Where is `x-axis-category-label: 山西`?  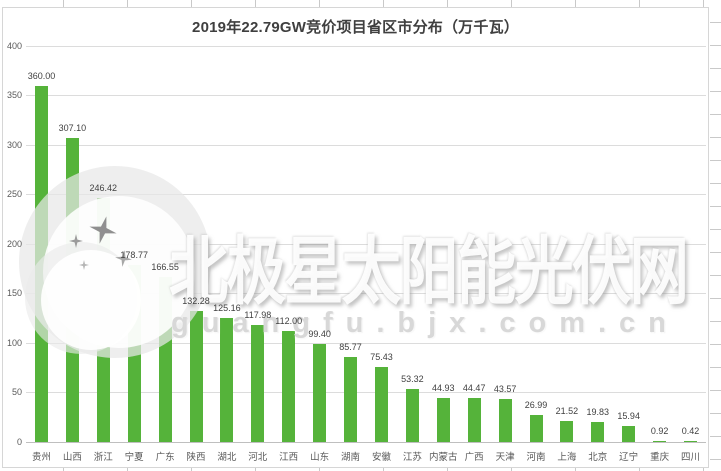 x-axis-category-label: 山西 is located at coordinates (72, 457).